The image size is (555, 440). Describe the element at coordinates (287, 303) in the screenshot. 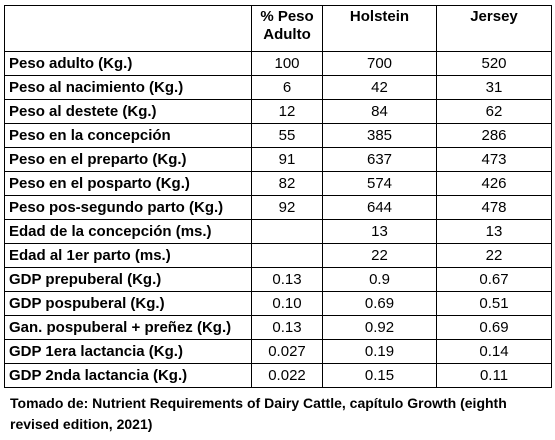

I see `pct-peso-adulto-cell: 0.10` at that location.